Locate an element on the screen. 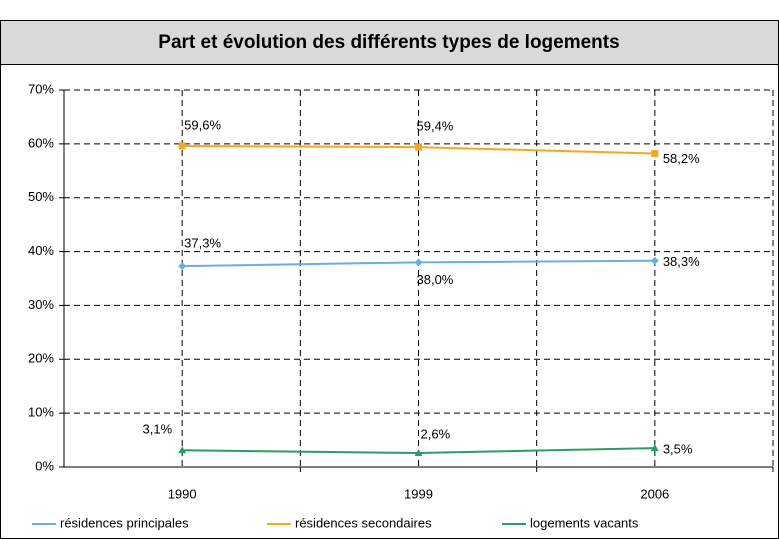 The height and width of the screenshot is (539, 779). x-tick-label: 2006 is located at coordinates (654, 493).